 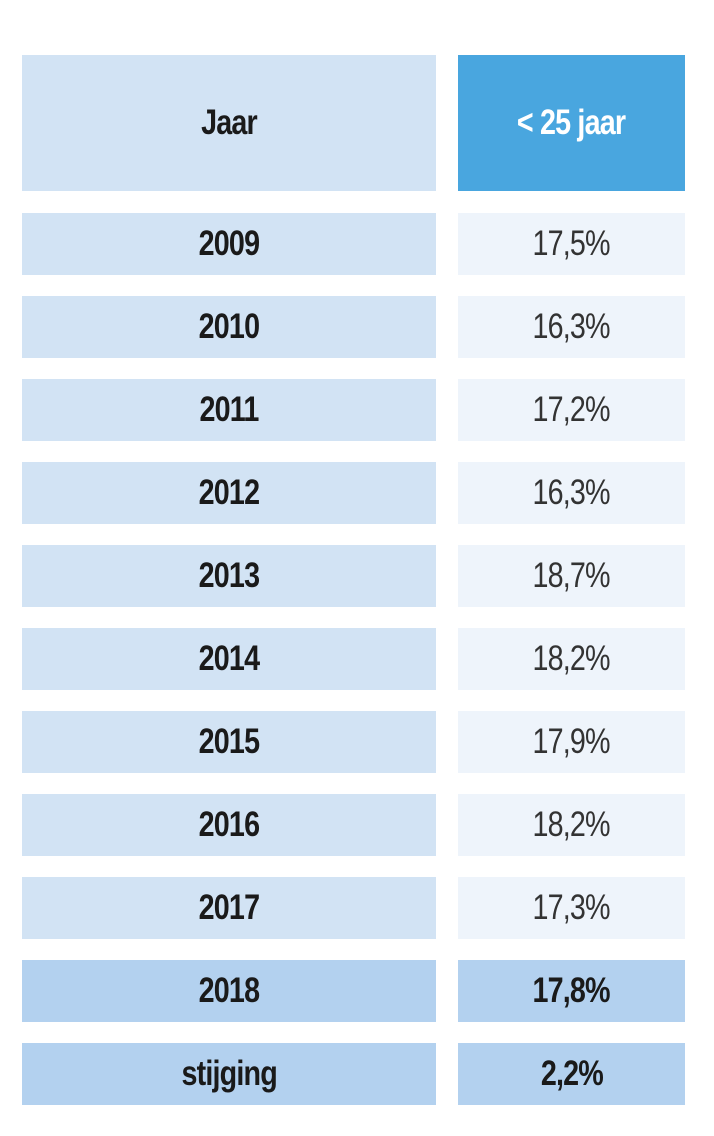 I want to click on year-cell-text: 2012, so click(x=229, y=492).